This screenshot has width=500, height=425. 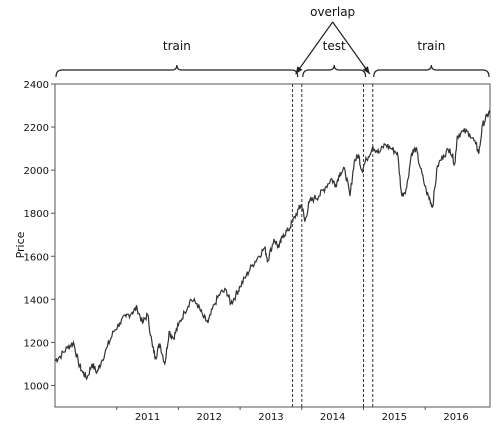 What do you see at coordinates (36, 386) in the screenshot?
I see `y-tick-label: 1000` at bounding box center [36, 386].